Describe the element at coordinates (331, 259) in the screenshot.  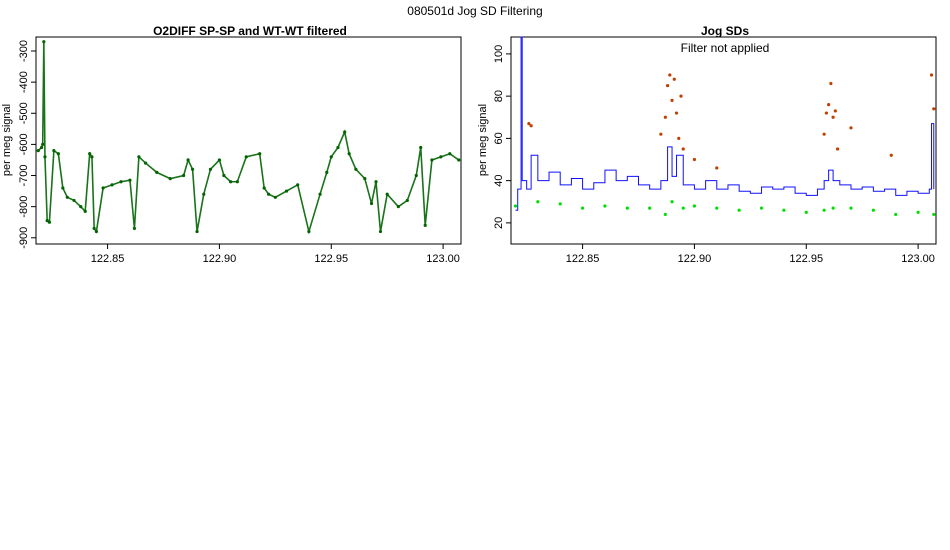
I see `left-x-tick-label: 122.95` at that location.